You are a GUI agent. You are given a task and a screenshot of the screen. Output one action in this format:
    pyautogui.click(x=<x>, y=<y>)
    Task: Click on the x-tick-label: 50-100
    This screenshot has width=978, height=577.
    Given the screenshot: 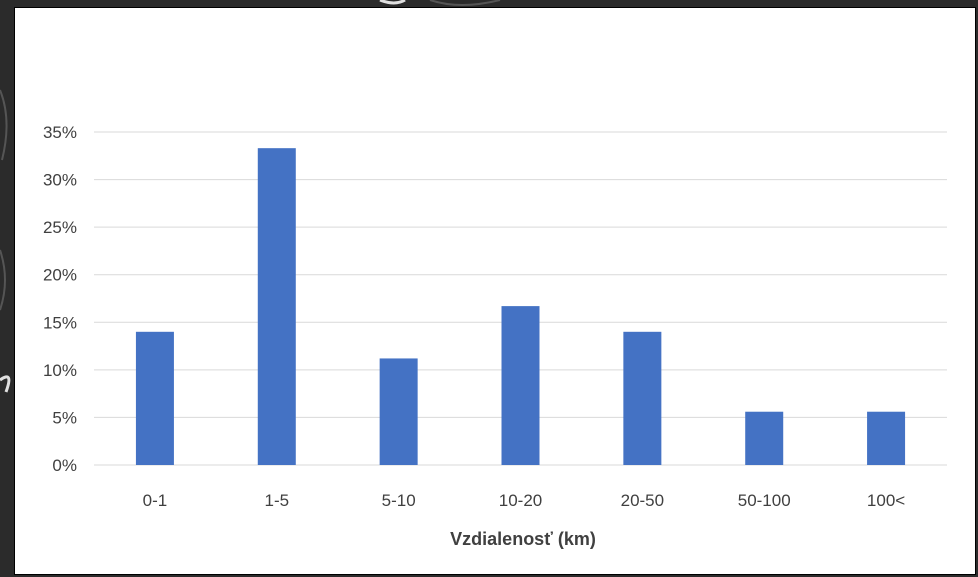 What is the action you would take?
    pyautogui.click(x=764, y=500)
    